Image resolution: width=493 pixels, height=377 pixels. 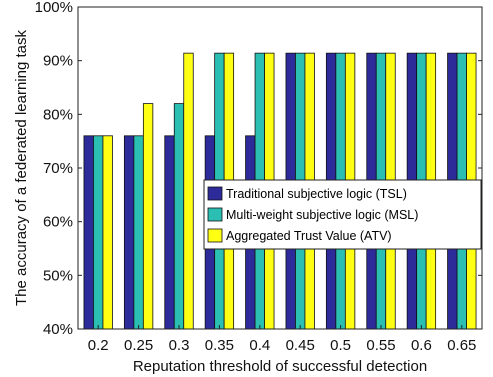 What do you see at coordinates (98, 232) in the screenshot?
I see `bar-2-0.2` at bounding box center [98, 232].